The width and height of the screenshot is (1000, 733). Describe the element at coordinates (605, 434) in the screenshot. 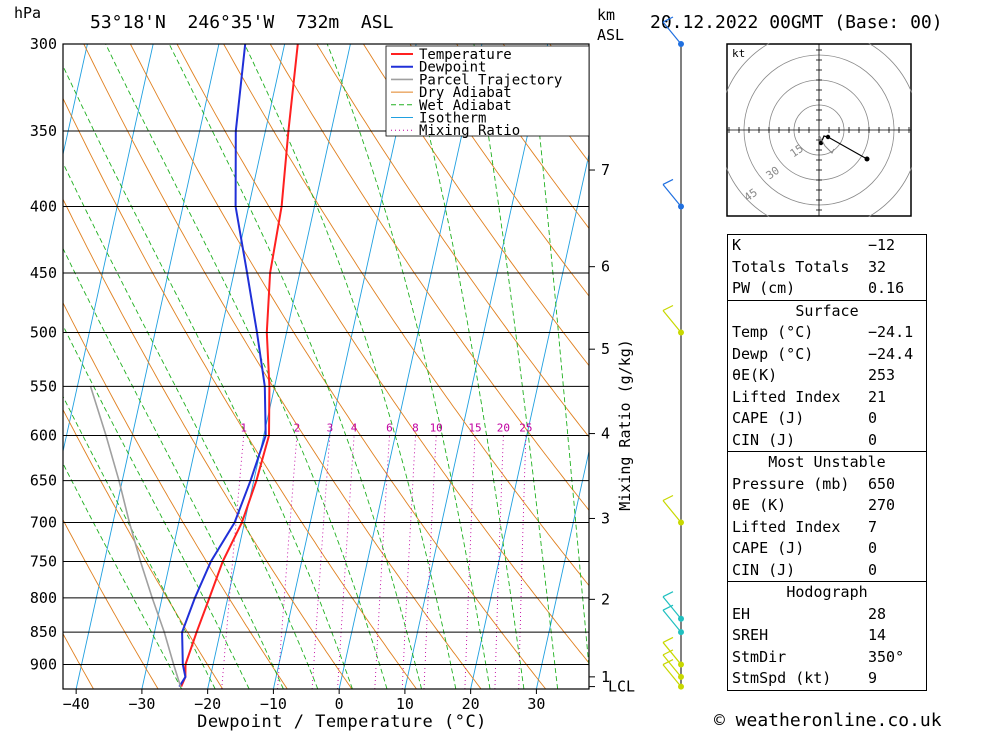

I see `height-km-label: 4` at that location.